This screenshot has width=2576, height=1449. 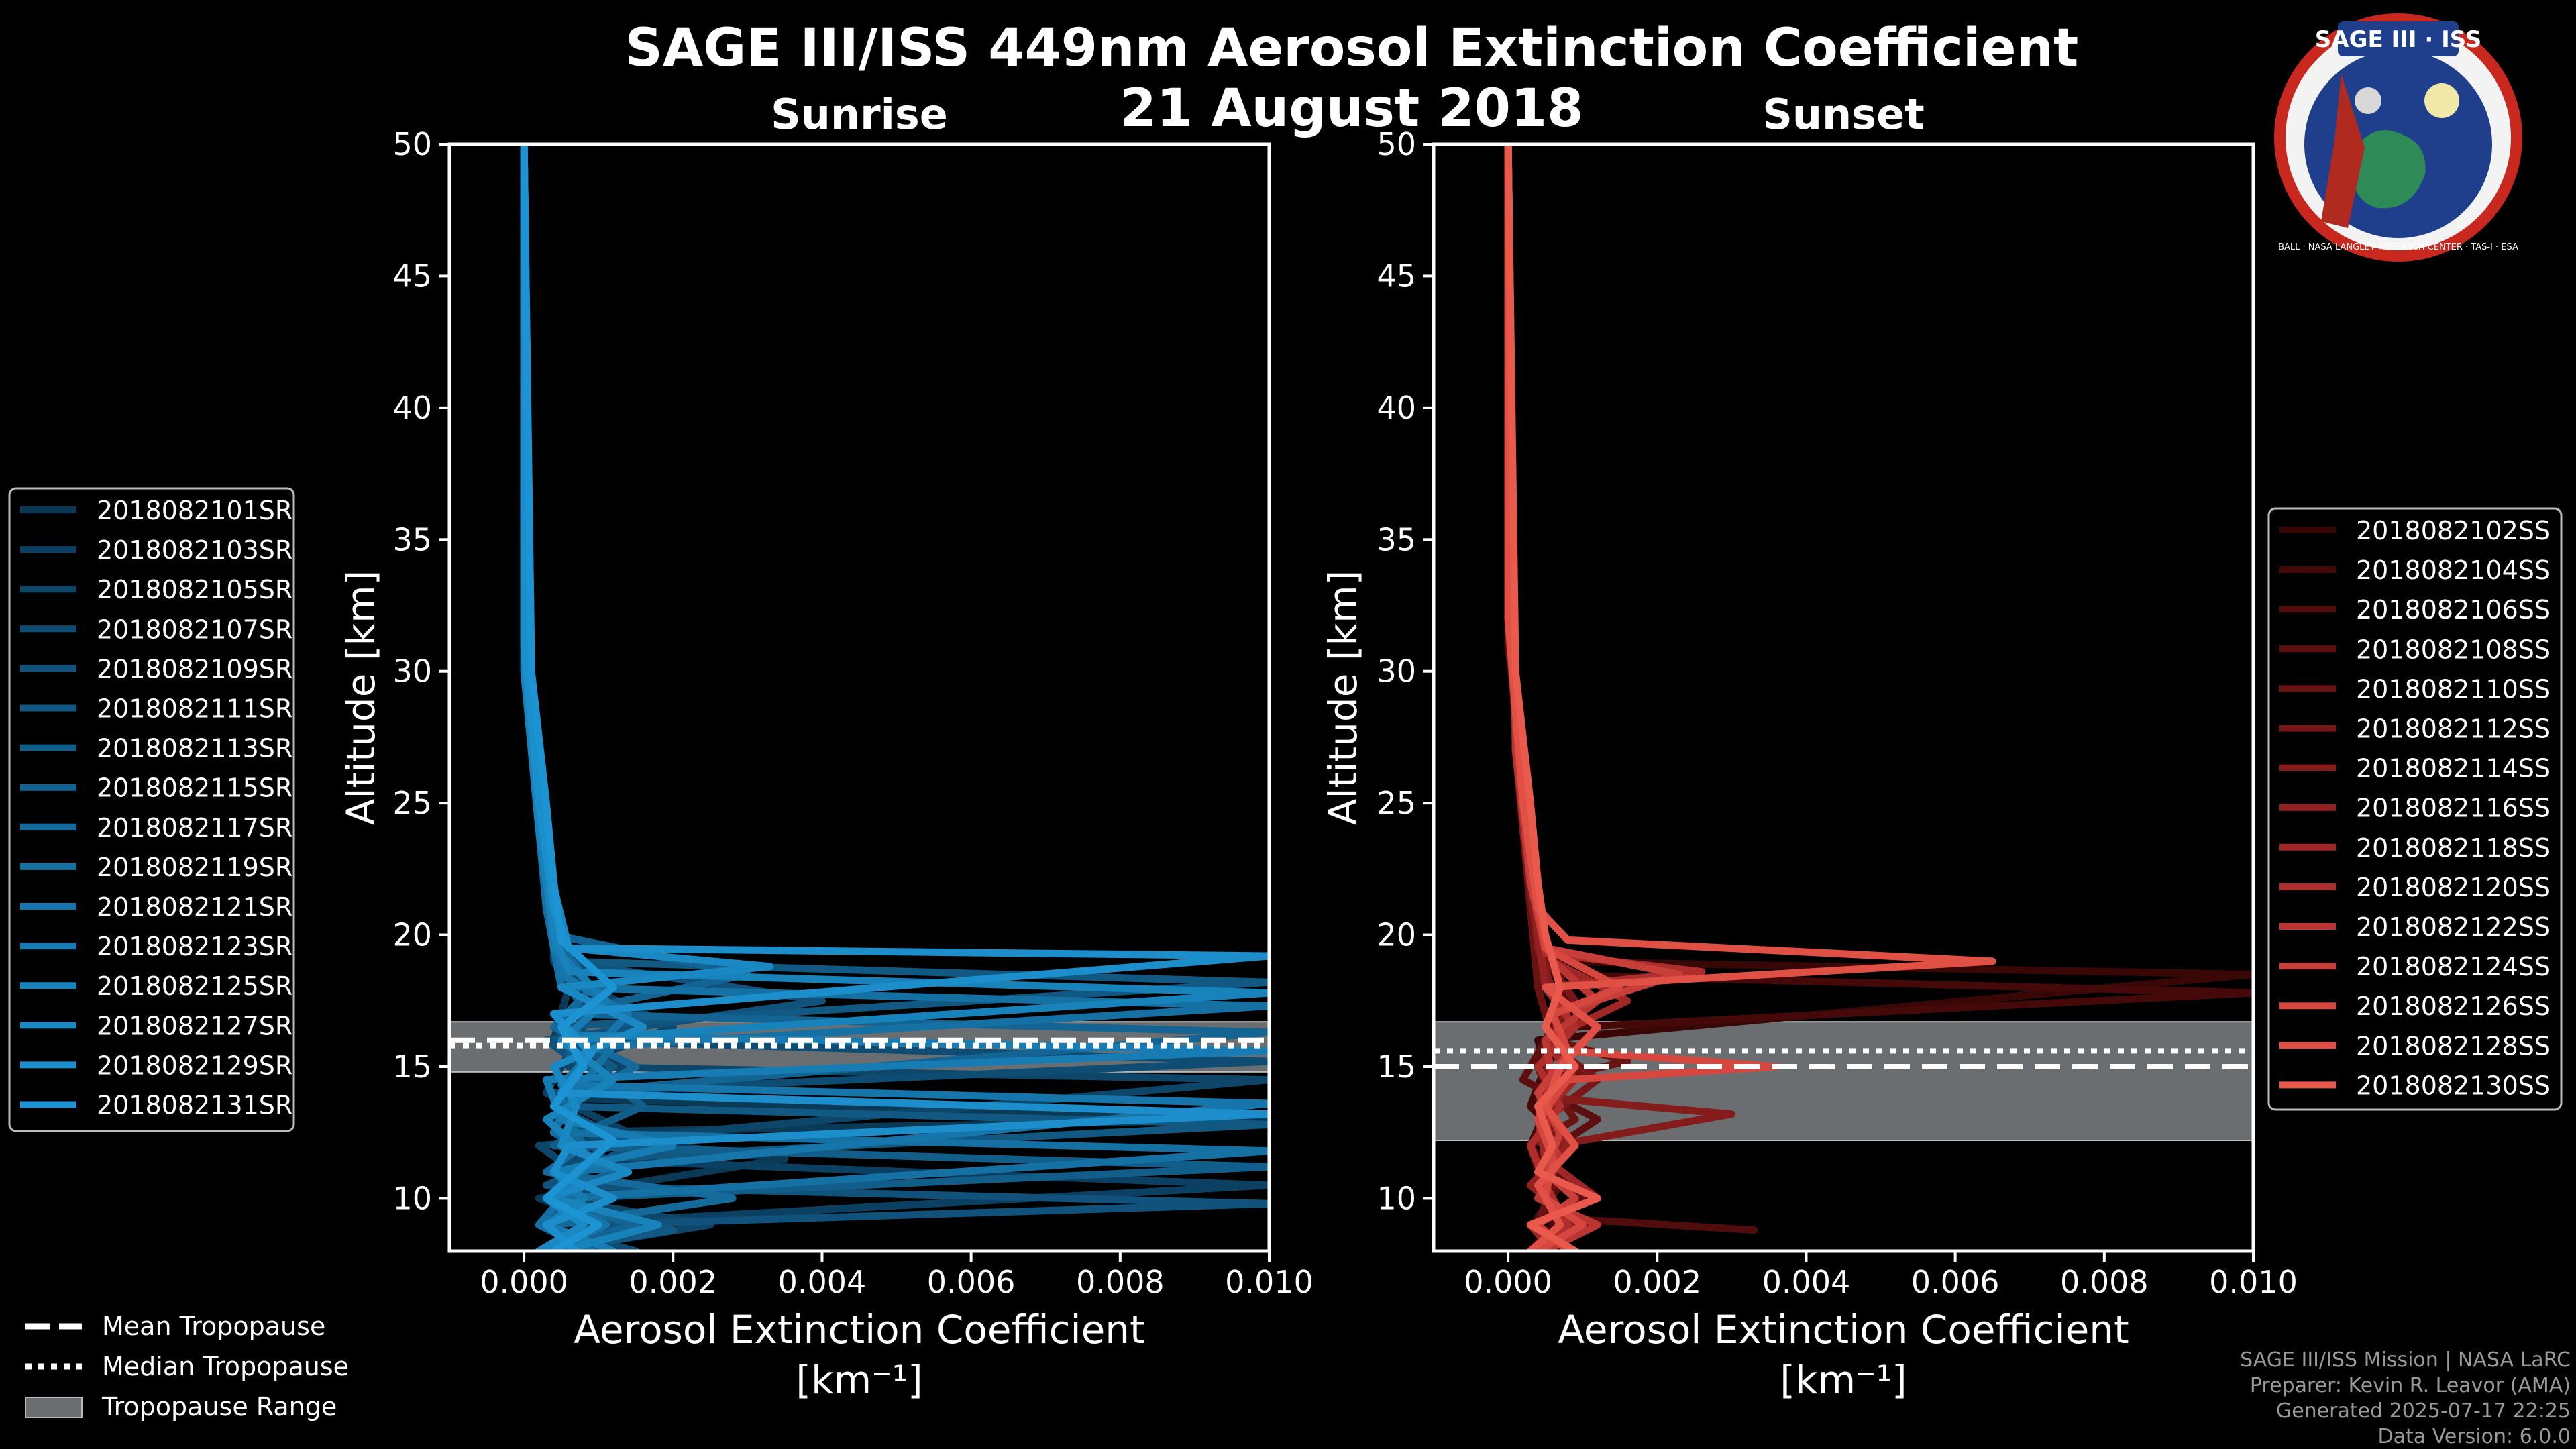 What do you see at coordinates (2453, 610) in the screenshot?
I see `sunset-legend-label: 2018082106SS` at bounding box center [2453, 610].